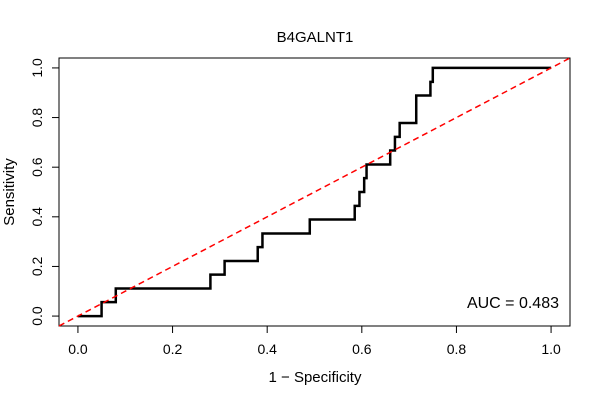 The width and height of the screenshot is (600, 405). I want to click on y-tick-label: 0.2, so click(37, 267).